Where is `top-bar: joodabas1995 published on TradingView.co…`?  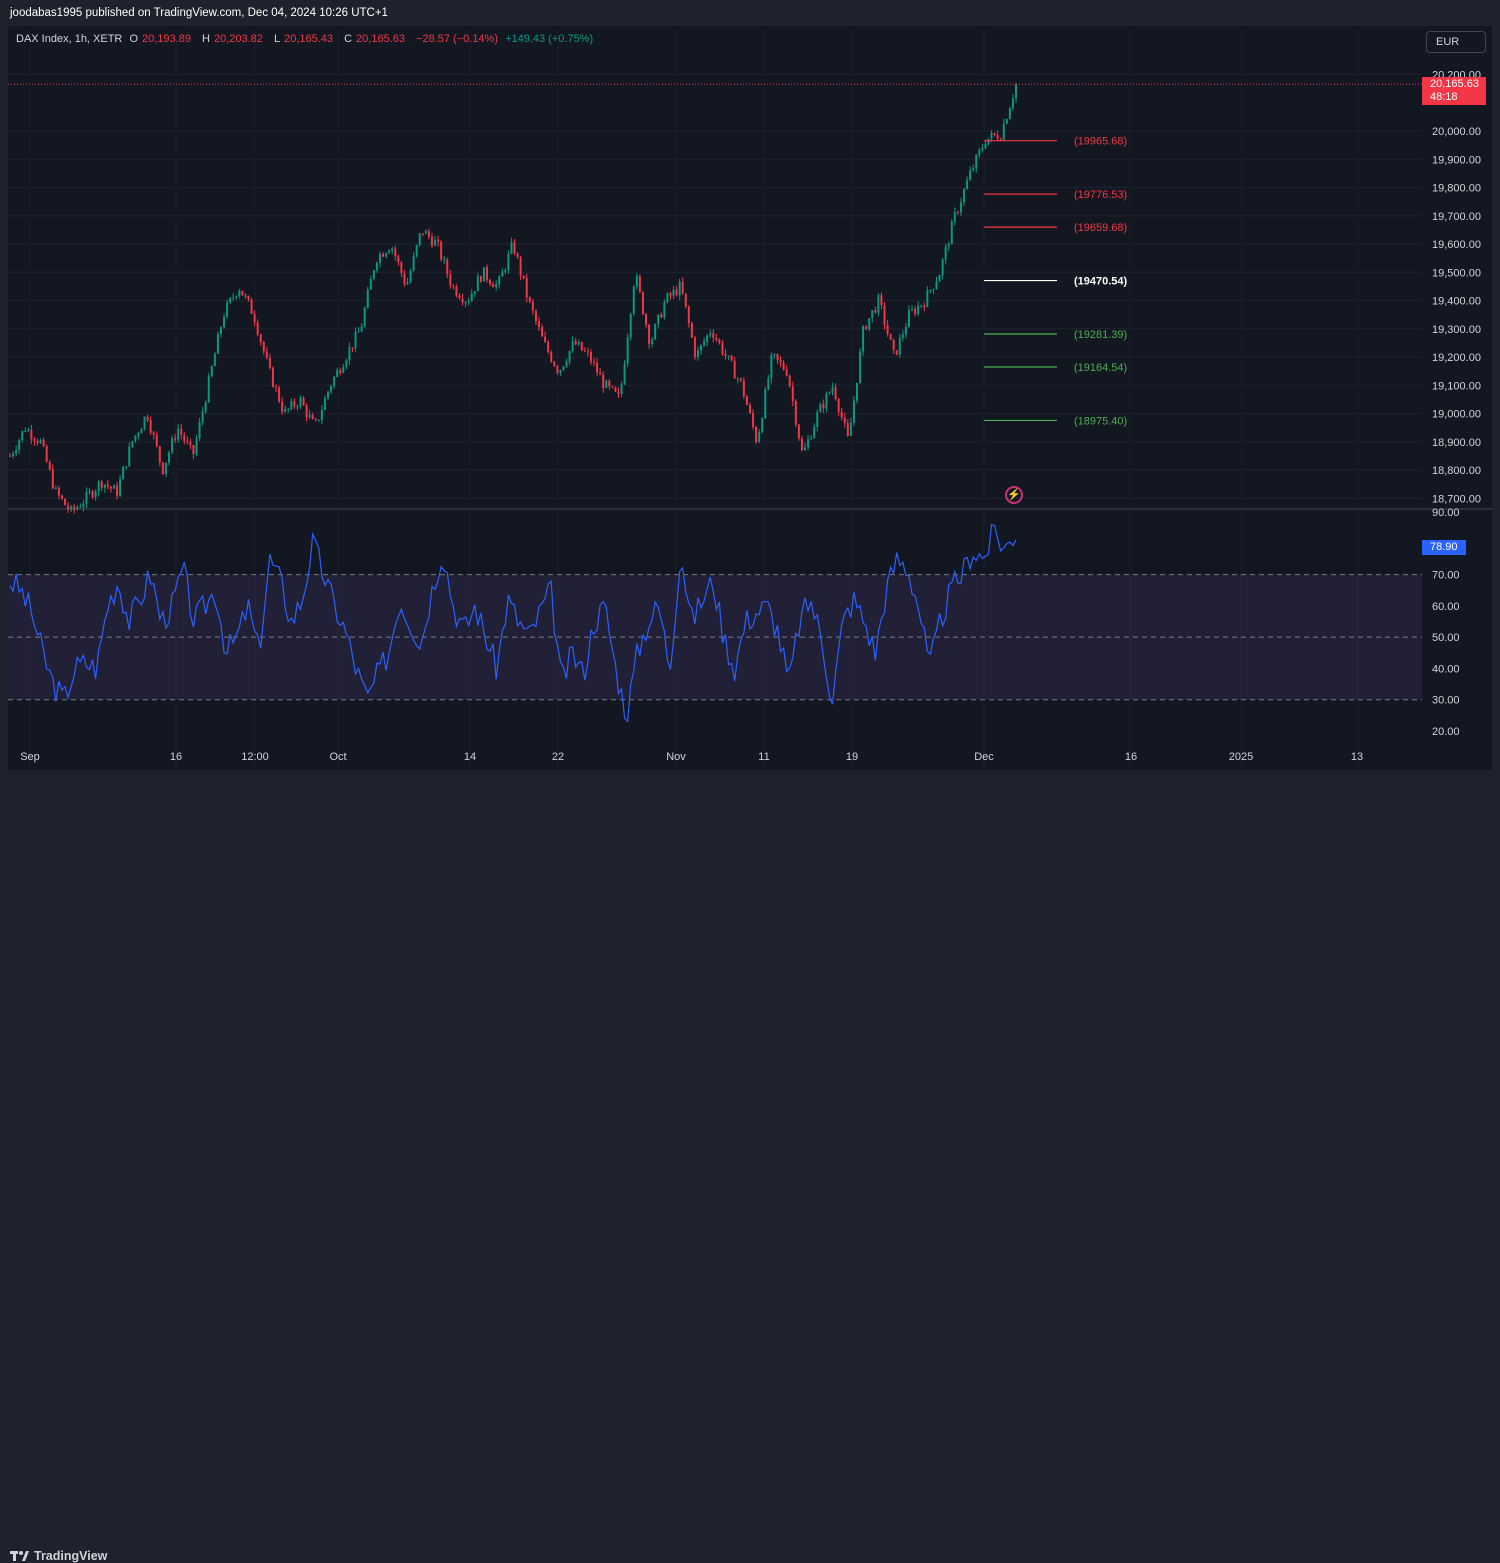
top-bar: joodabas1995 published on TradingView.co… is located at coordinates (750, 13).